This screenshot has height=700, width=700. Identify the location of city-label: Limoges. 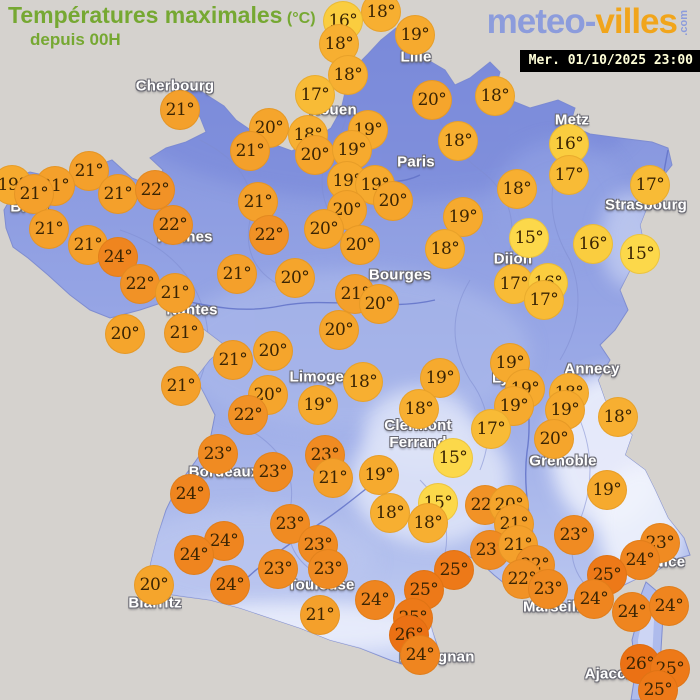
(321, 377).